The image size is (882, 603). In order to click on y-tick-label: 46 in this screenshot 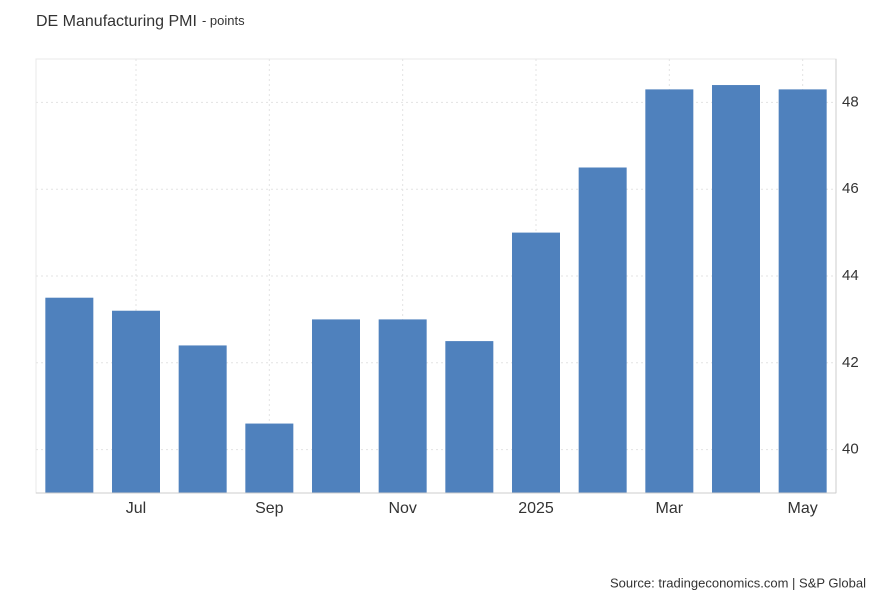, I will do `click(850, 188)`.